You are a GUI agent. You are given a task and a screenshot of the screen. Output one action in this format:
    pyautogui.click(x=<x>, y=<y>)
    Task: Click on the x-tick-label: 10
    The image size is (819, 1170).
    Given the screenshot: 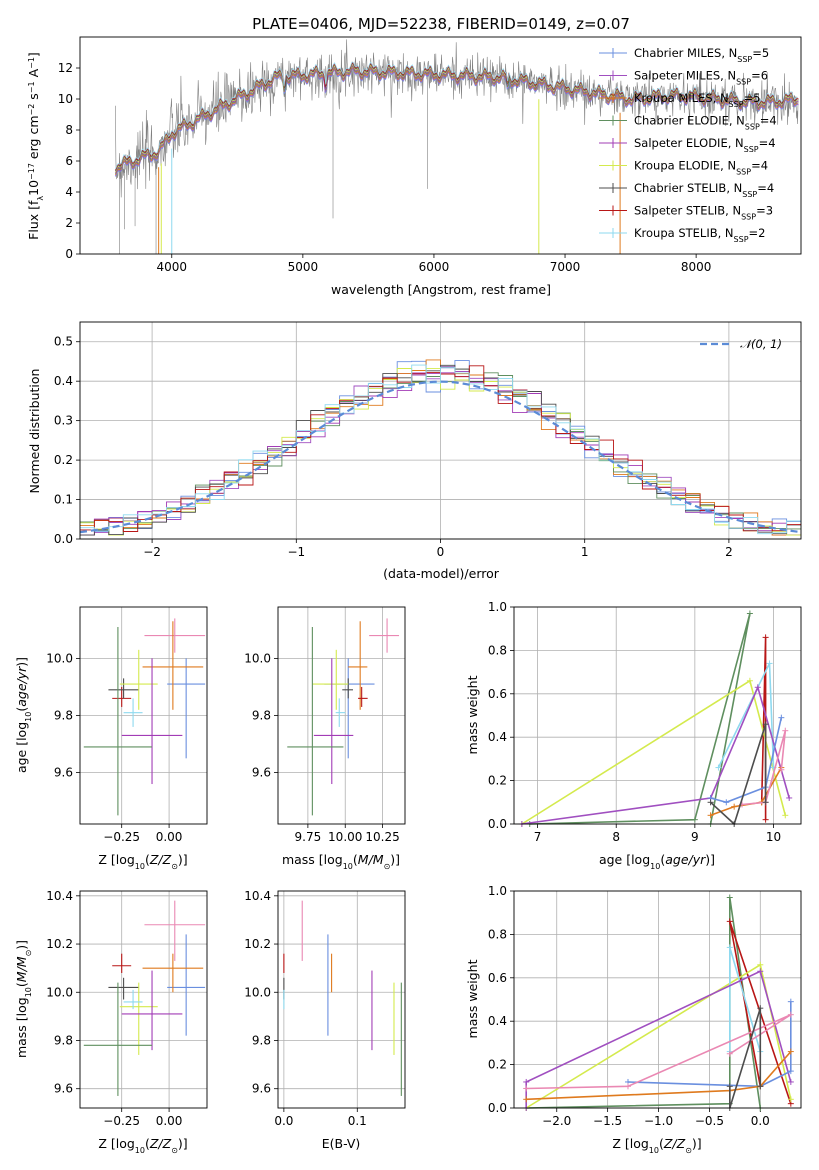 What is the action you would take?
    pyautogui.click(x=773, y=837)
    